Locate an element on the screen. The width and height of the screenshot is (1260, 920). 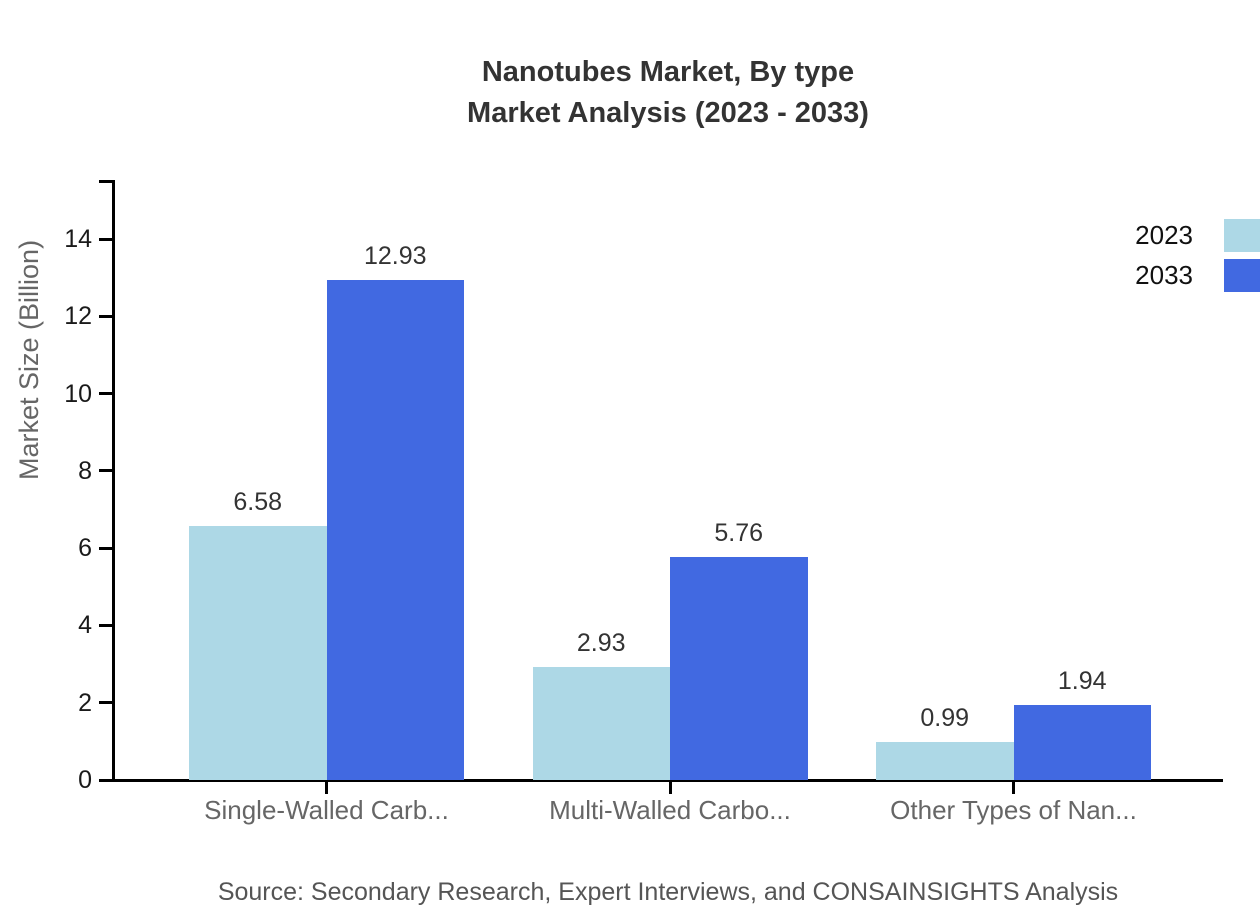
legend-label-2033: 2033 is located at coordinates (1164, 275).